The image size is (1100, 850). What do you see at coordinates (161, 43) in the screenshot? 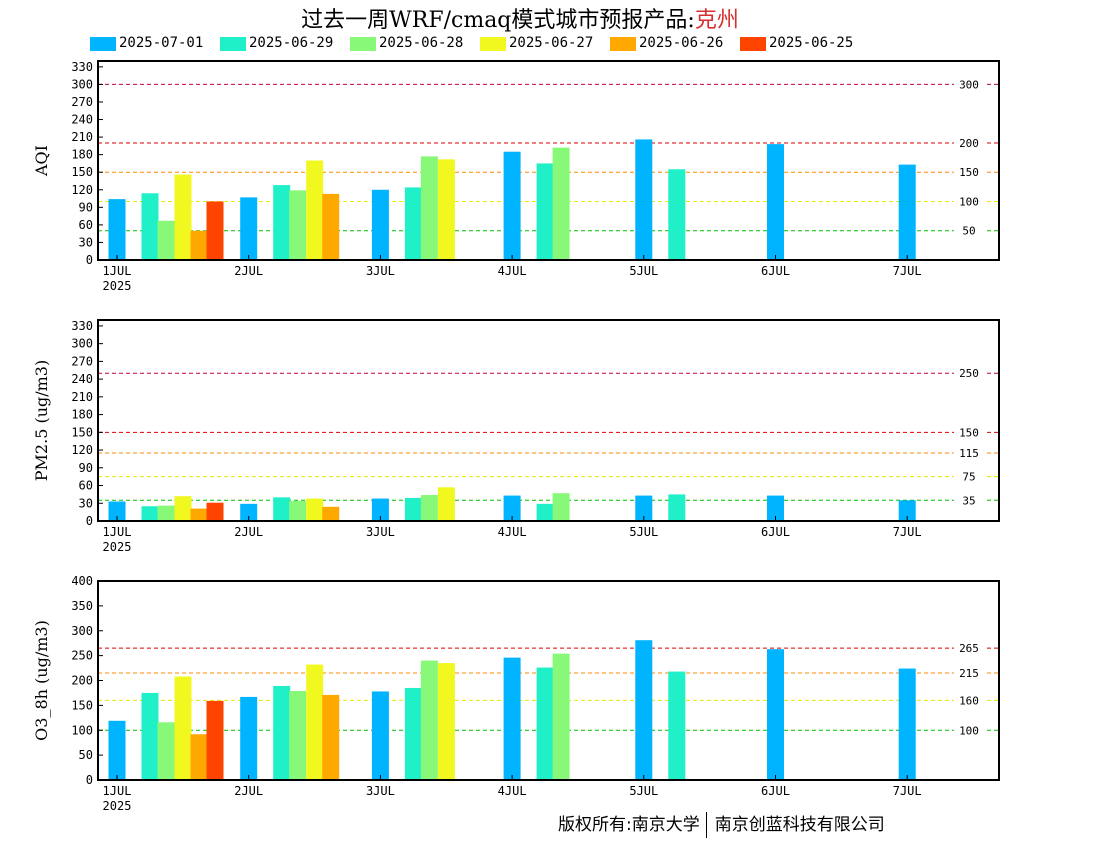
I see `legend-label: 2025-07-01` at bounding box center [161, 43].